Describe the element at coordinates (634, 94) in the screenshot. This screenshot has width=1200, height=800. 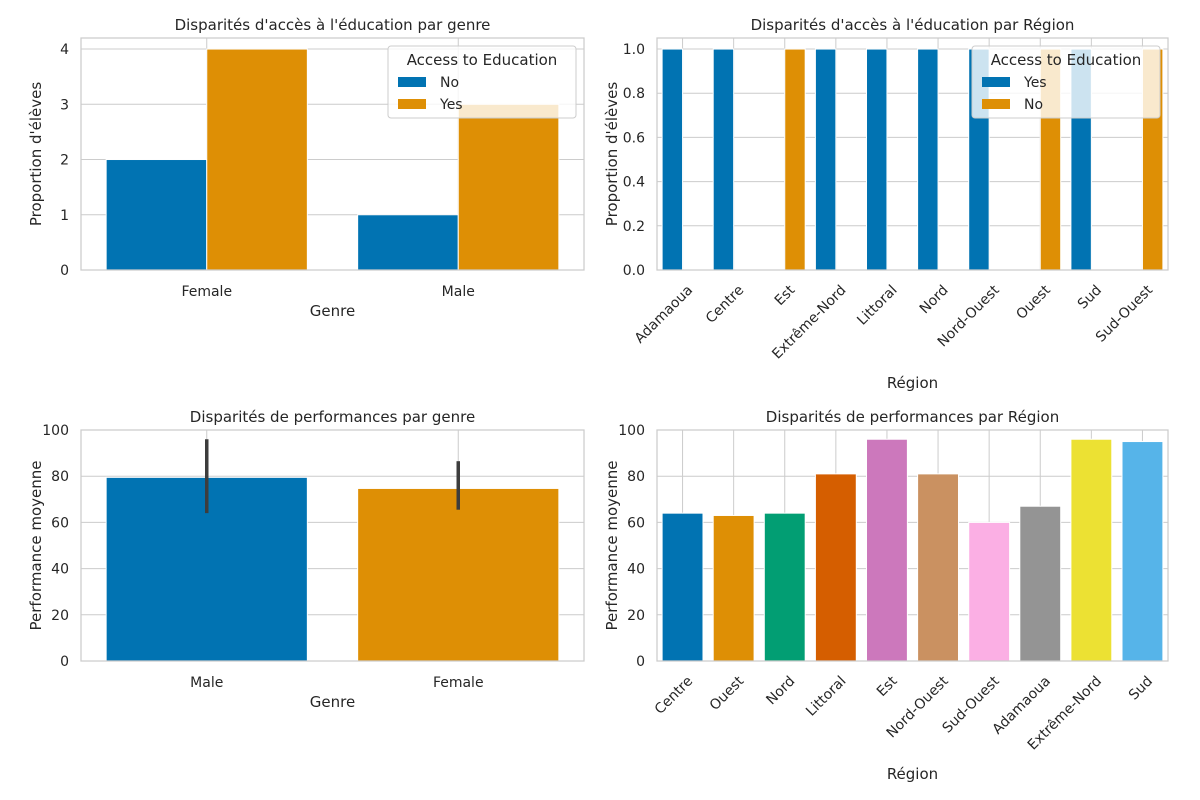
I see `y-tick-label: 0.8` at that location.